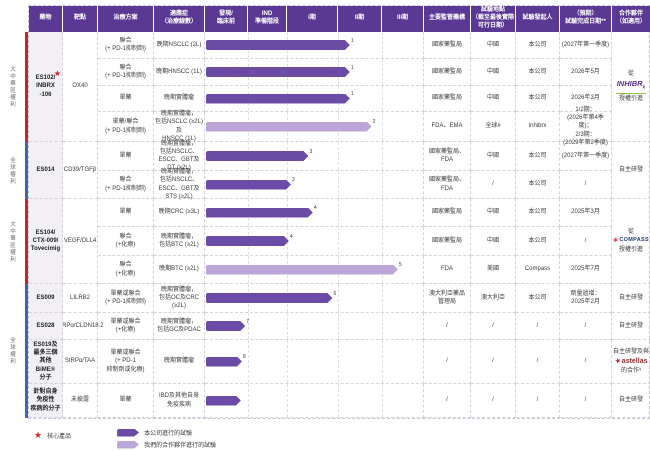 This screenshot has height=451, width=650. What do you see at coordinates (80, 170) in the screenshot?
I see `drug-target: CD39/TGFβ` at bounding box center [80, 170].